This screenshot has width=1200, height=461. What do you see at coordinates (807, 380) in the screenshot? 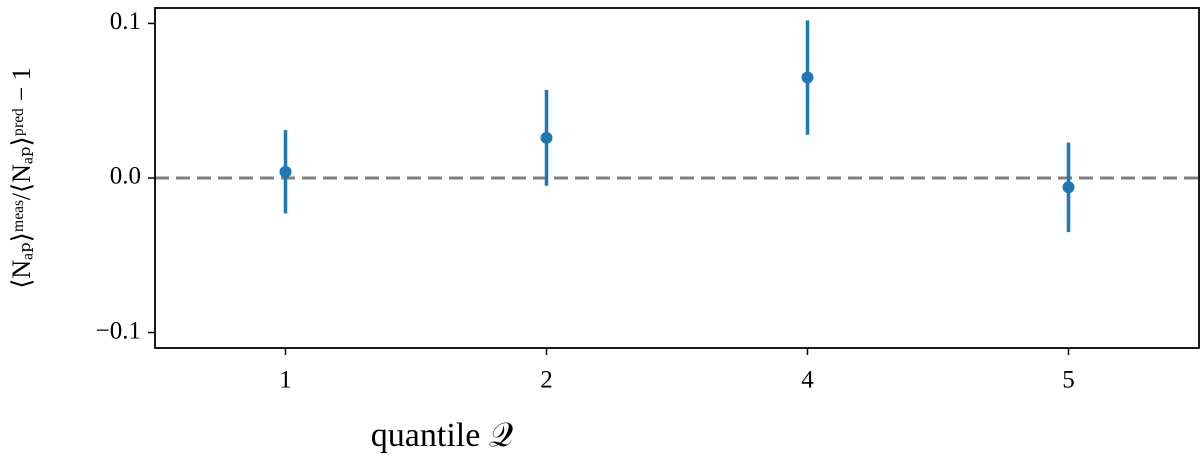
I see `x-tick-label: 4` at bounding box center [807, 380].